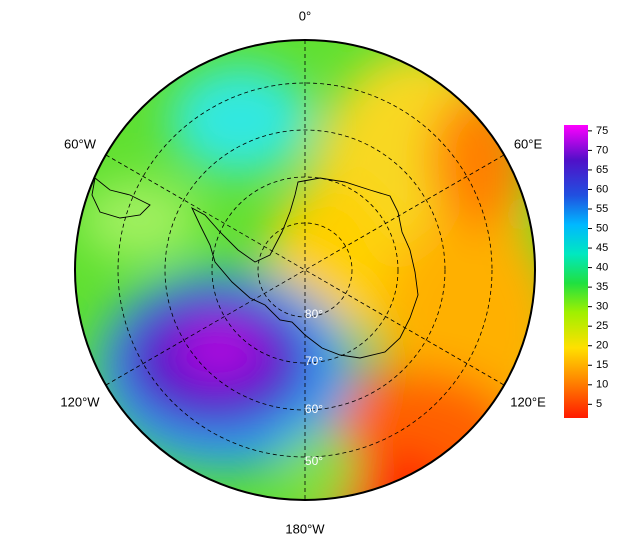 This screenshot has width=625, height=552. I want to click on lon-label: 120°E, so click(528, 401).